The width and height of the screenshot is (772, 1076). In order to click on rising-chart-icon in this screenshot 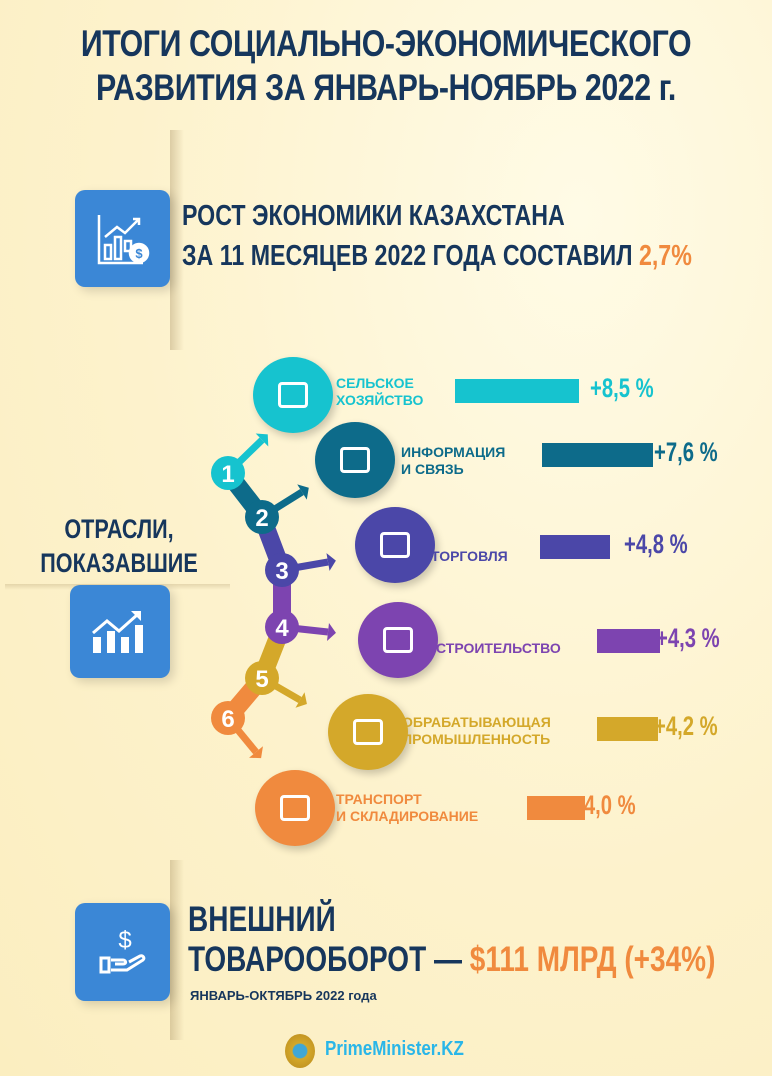, I will do `click(117, 631)`.